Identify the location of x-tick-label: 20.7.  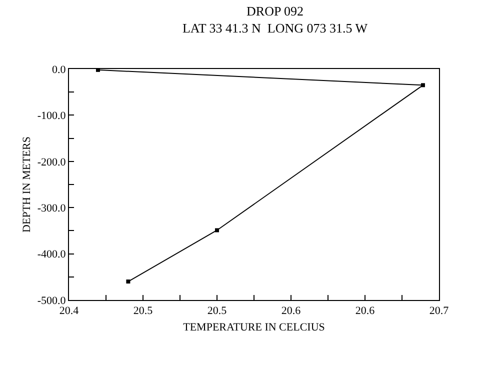
(439, 311).